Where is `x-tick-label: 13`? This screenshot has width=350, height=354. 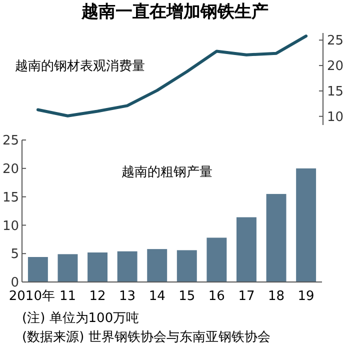 x-tick-label: 13 is located at coordinates (127, 296).